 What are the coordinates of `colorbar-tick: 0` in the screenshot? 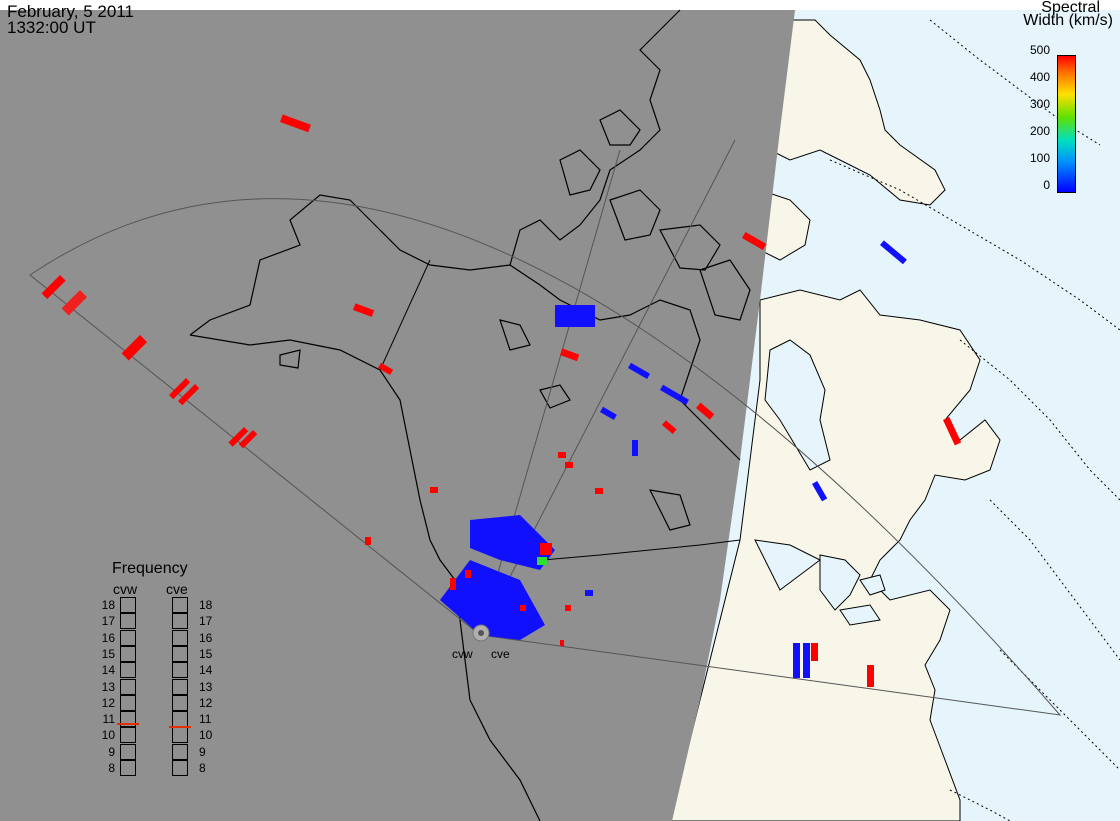 It's located at (1046, 185).